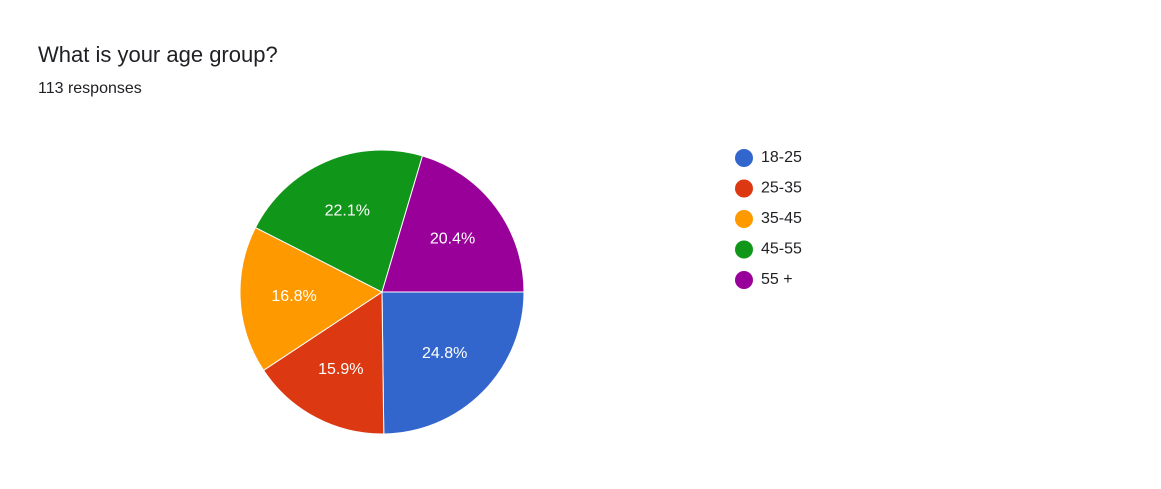 Image resolution: width=1161 pixels, height=489 pixels. I want to click on chart-title: What is your age group?, so click(158, 54).